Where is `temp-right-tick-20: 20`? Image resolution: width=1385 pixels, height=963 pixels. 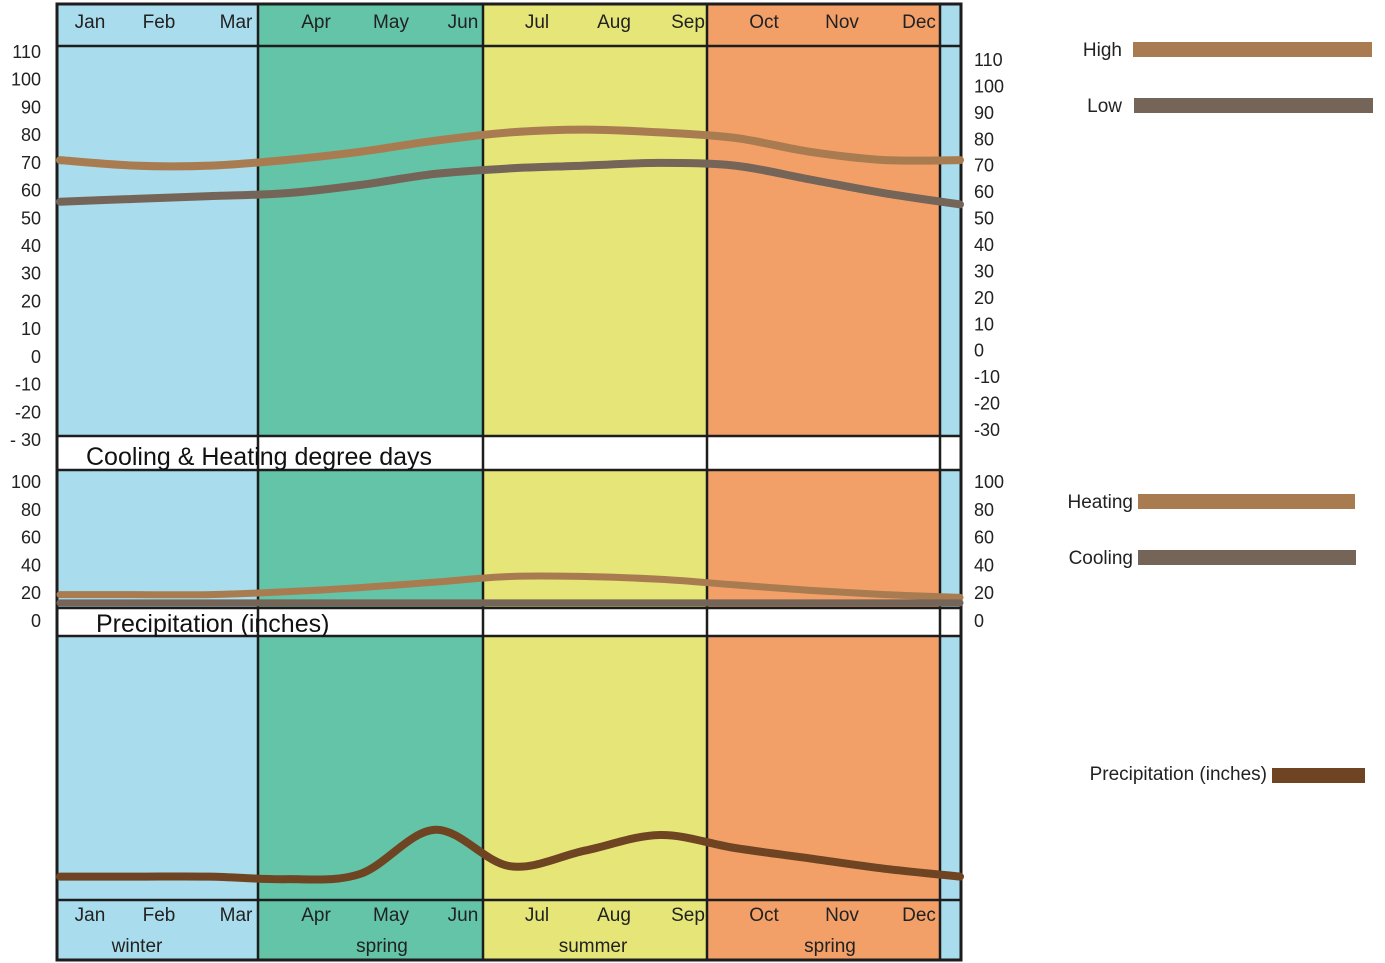
temp-right-tick-20: 20 is located at coordinates (984, 298).